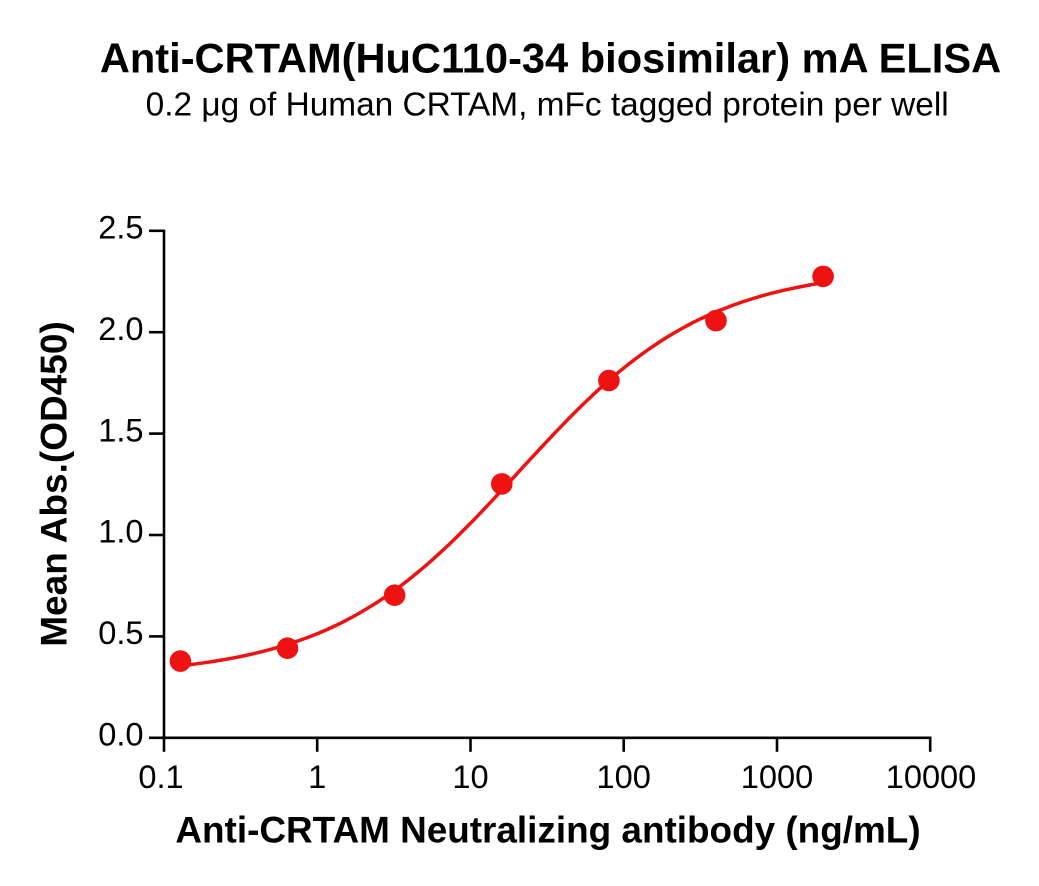 This screenshot has width=1039, height=886. Describe the element at coordinates (777, 776) in the screenshot. I see `svg-text: 1000` at that location.